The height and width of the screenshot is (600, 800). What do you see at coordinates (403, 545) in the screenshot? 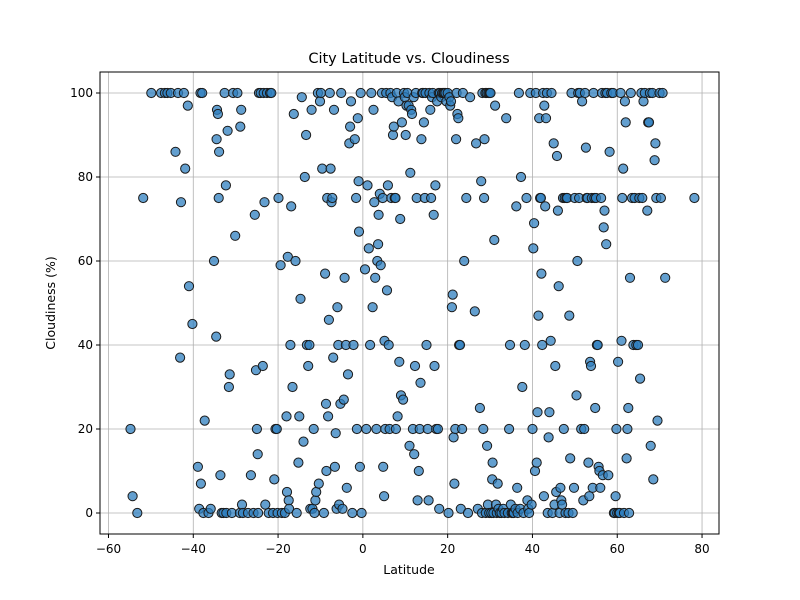
I see `x-axis-ticks: −60 −40 −20 0 20 40 60 80` at bounding box center [403, 545].